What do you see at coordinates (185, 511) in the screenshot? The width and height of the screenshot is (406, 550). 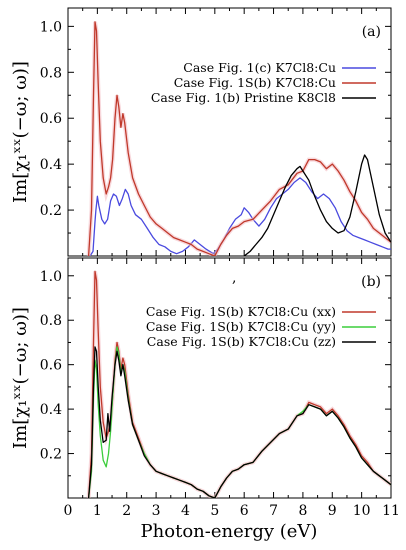 I see `x-tick-label: 4` at bounding box center [185, 511].